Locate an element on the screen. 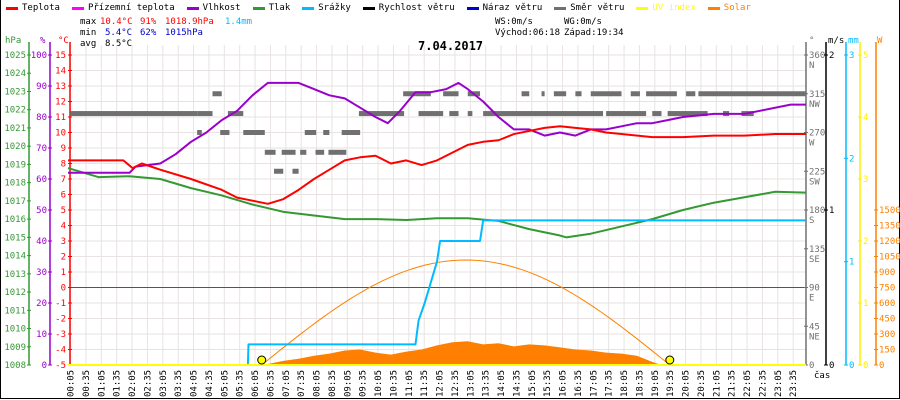  temperature-axis-title: °C is located at coordinates (63, 41).